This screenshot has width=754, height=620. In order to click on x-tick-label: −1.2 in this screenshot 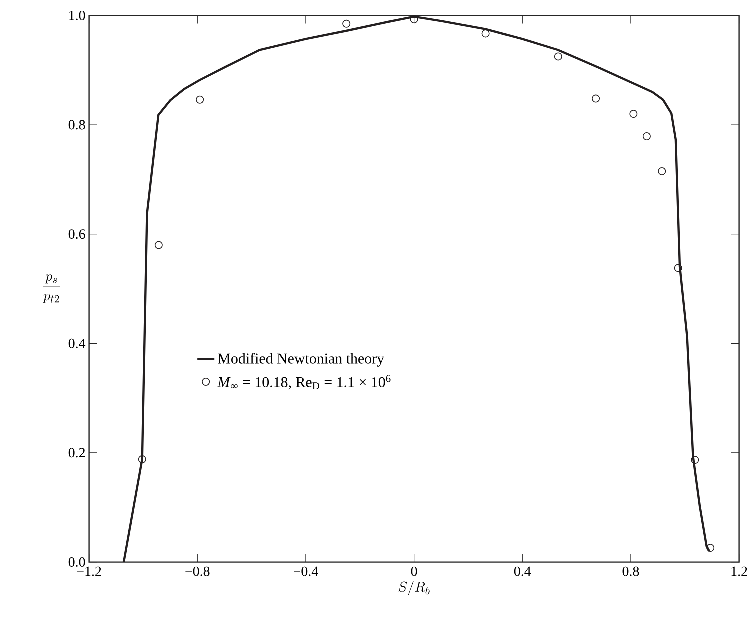, I will do `click(89, 571)`.